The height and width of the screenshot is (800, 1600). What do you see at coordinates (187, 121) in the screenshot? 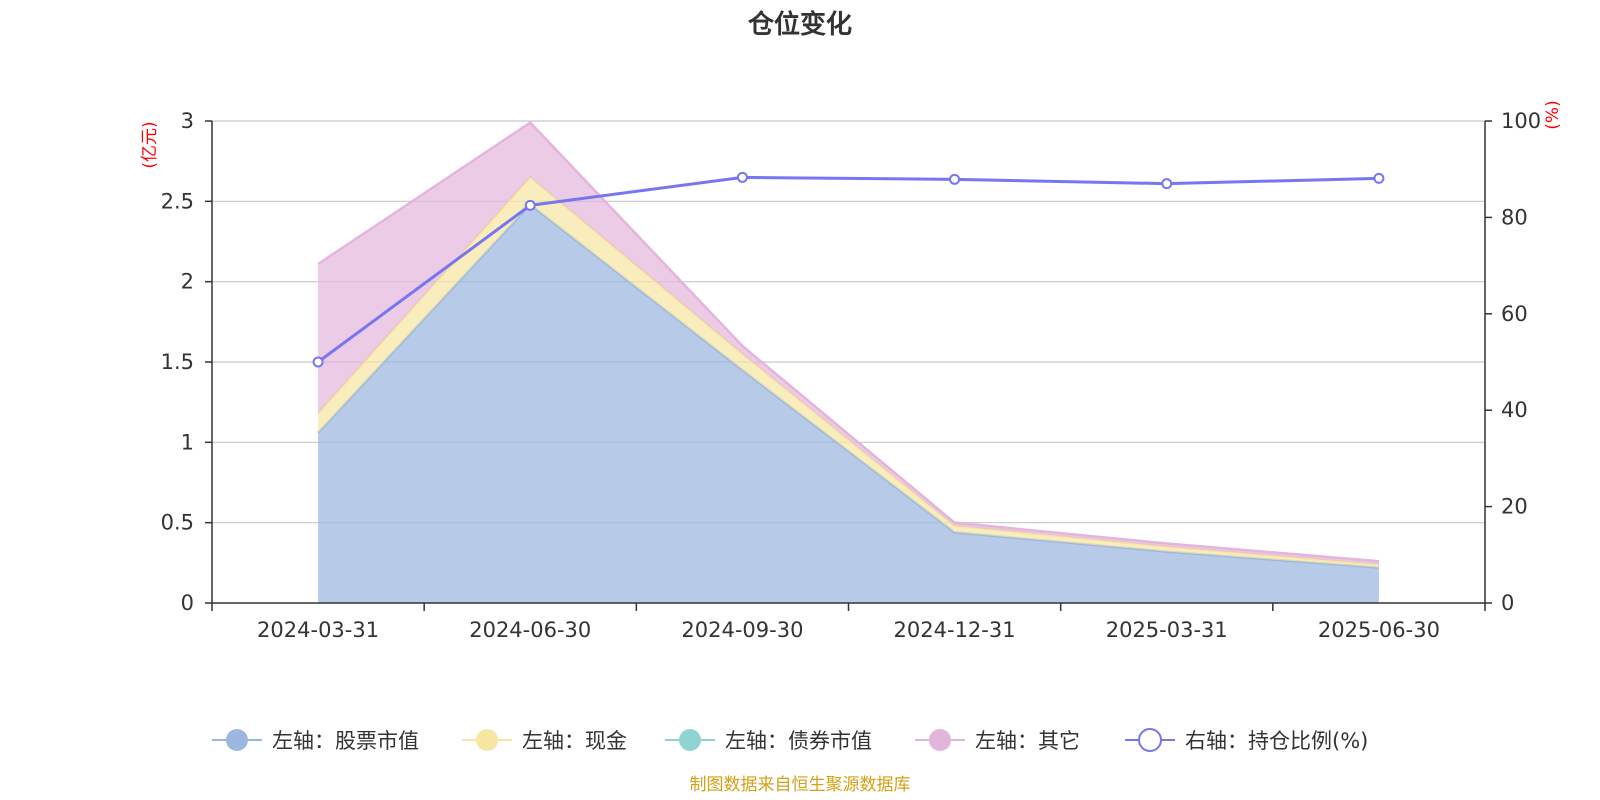
I see `left-axis-tick-label: 3` at bounding box center [187, 121].